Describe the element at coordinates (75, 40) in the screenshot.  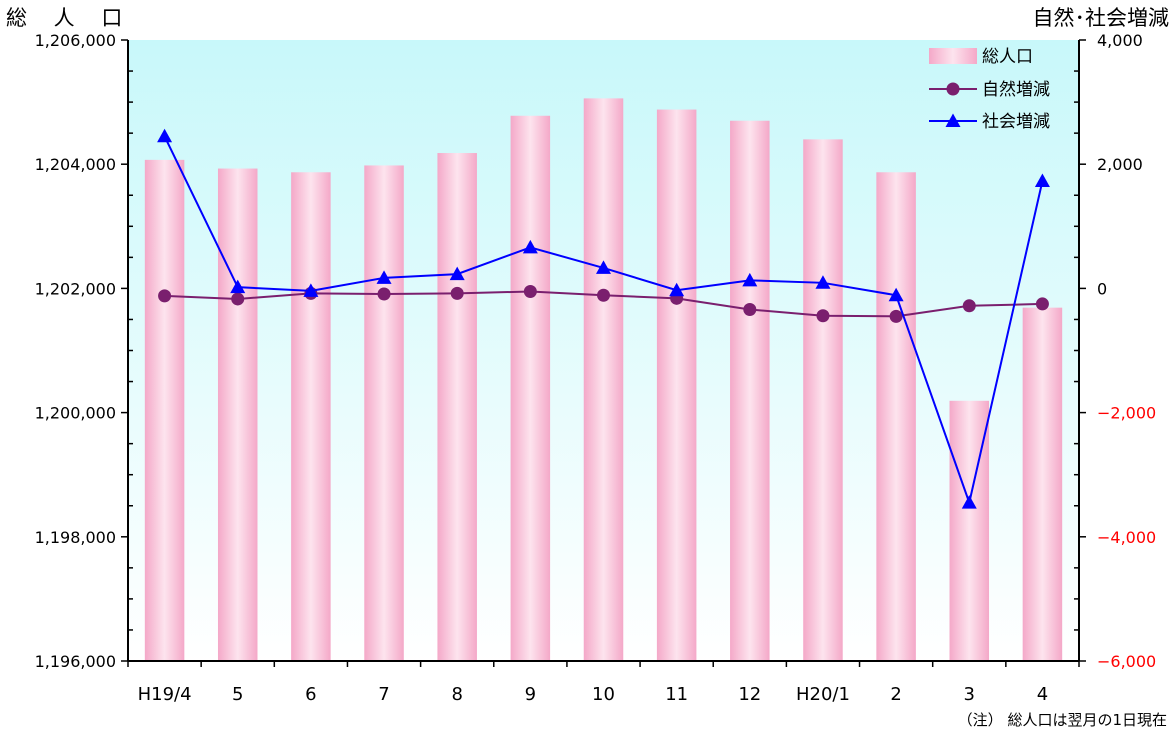
I see `left-tick-label: 1,206,000` at that location.